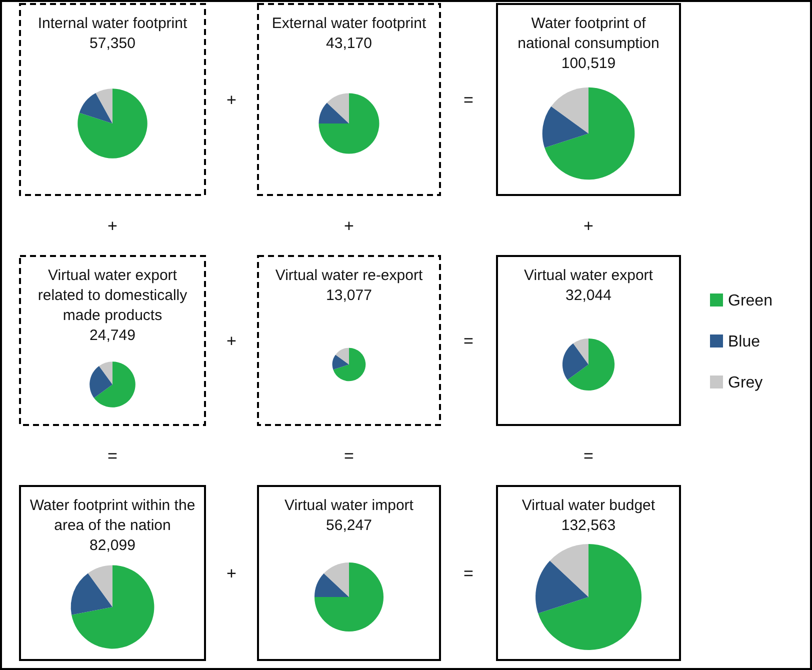 This screenshot has width=812, height=670. Describe the element at coordinates (750, 301) in the screenshot. I see `legend-label: Green` at that location.